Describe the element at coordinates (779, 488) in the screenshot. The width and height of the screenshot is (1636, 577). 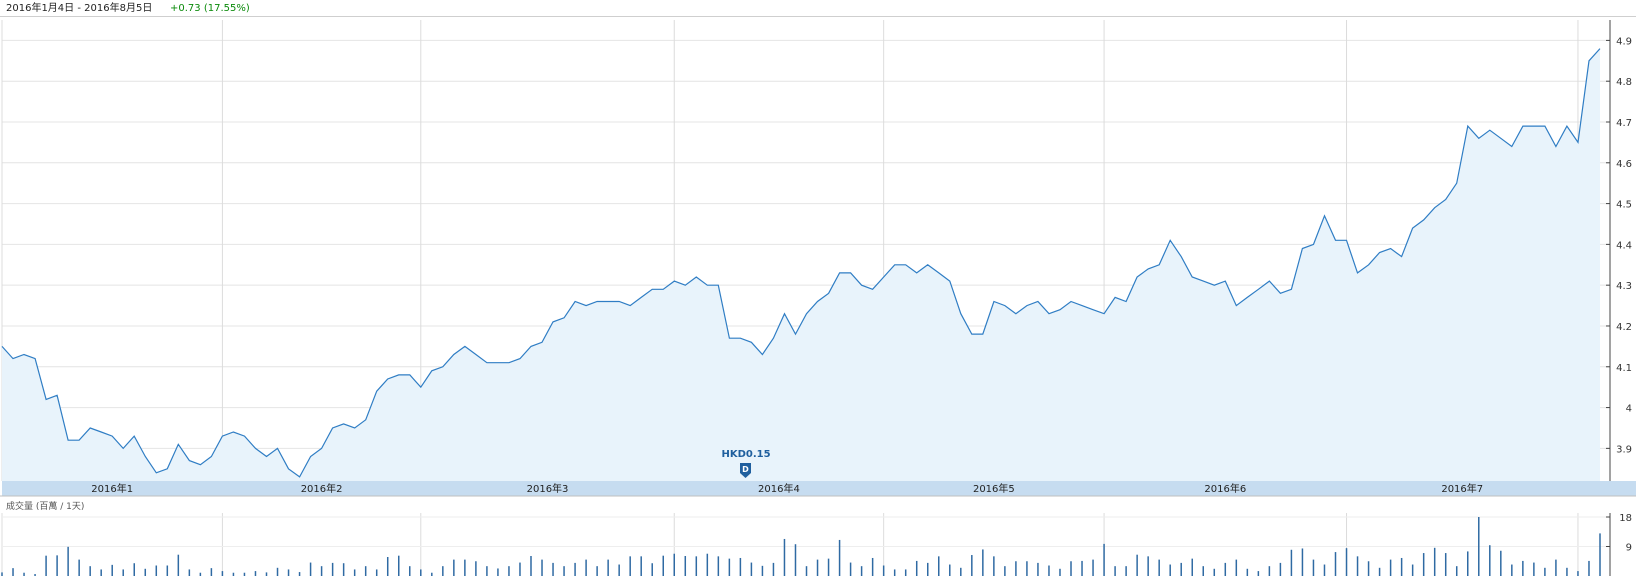
I see `month-label: 2016年4` at that location.